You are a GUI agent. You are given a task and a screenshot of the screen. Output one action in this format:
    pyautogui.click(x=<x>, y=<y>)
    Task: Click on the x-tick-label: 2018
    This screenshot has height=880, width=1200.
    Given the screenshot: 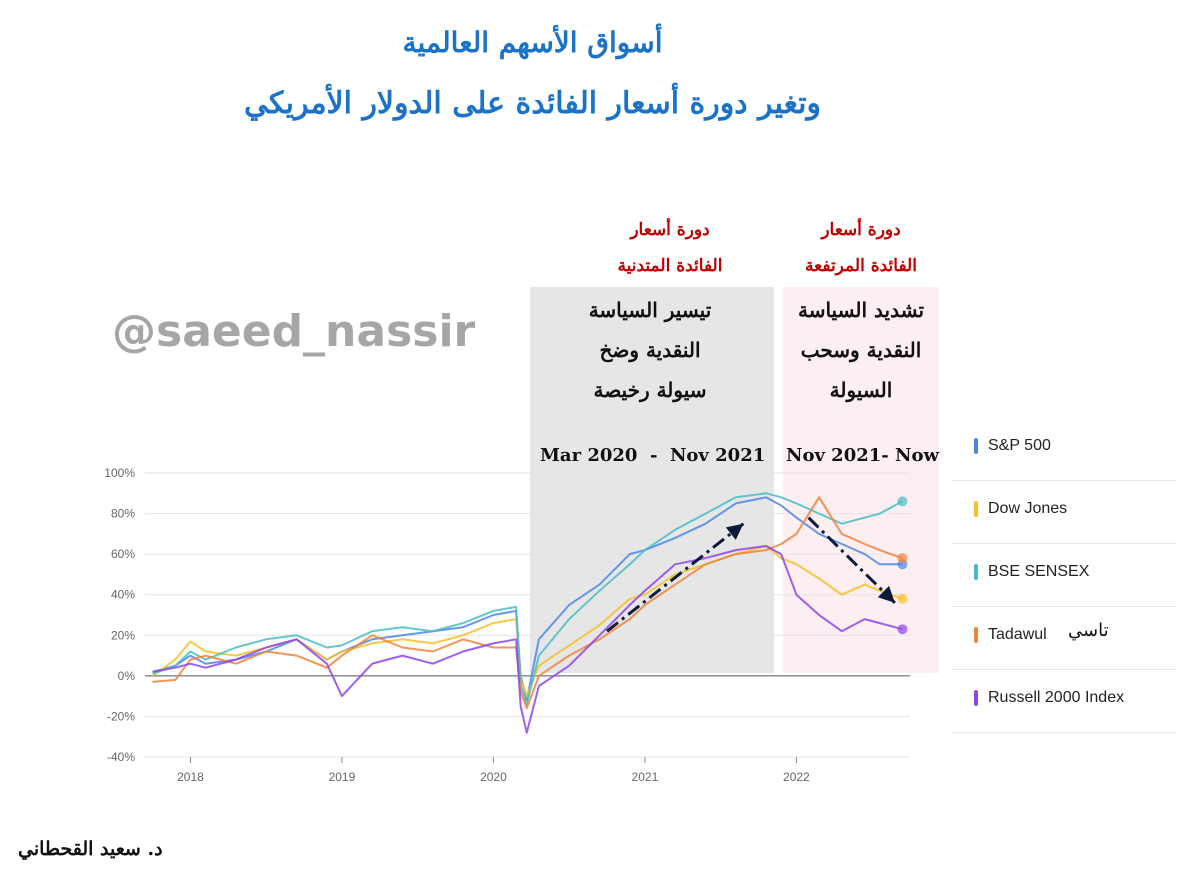 What is the action you would take?
    pyautogui.click(x=190, y=777)
    